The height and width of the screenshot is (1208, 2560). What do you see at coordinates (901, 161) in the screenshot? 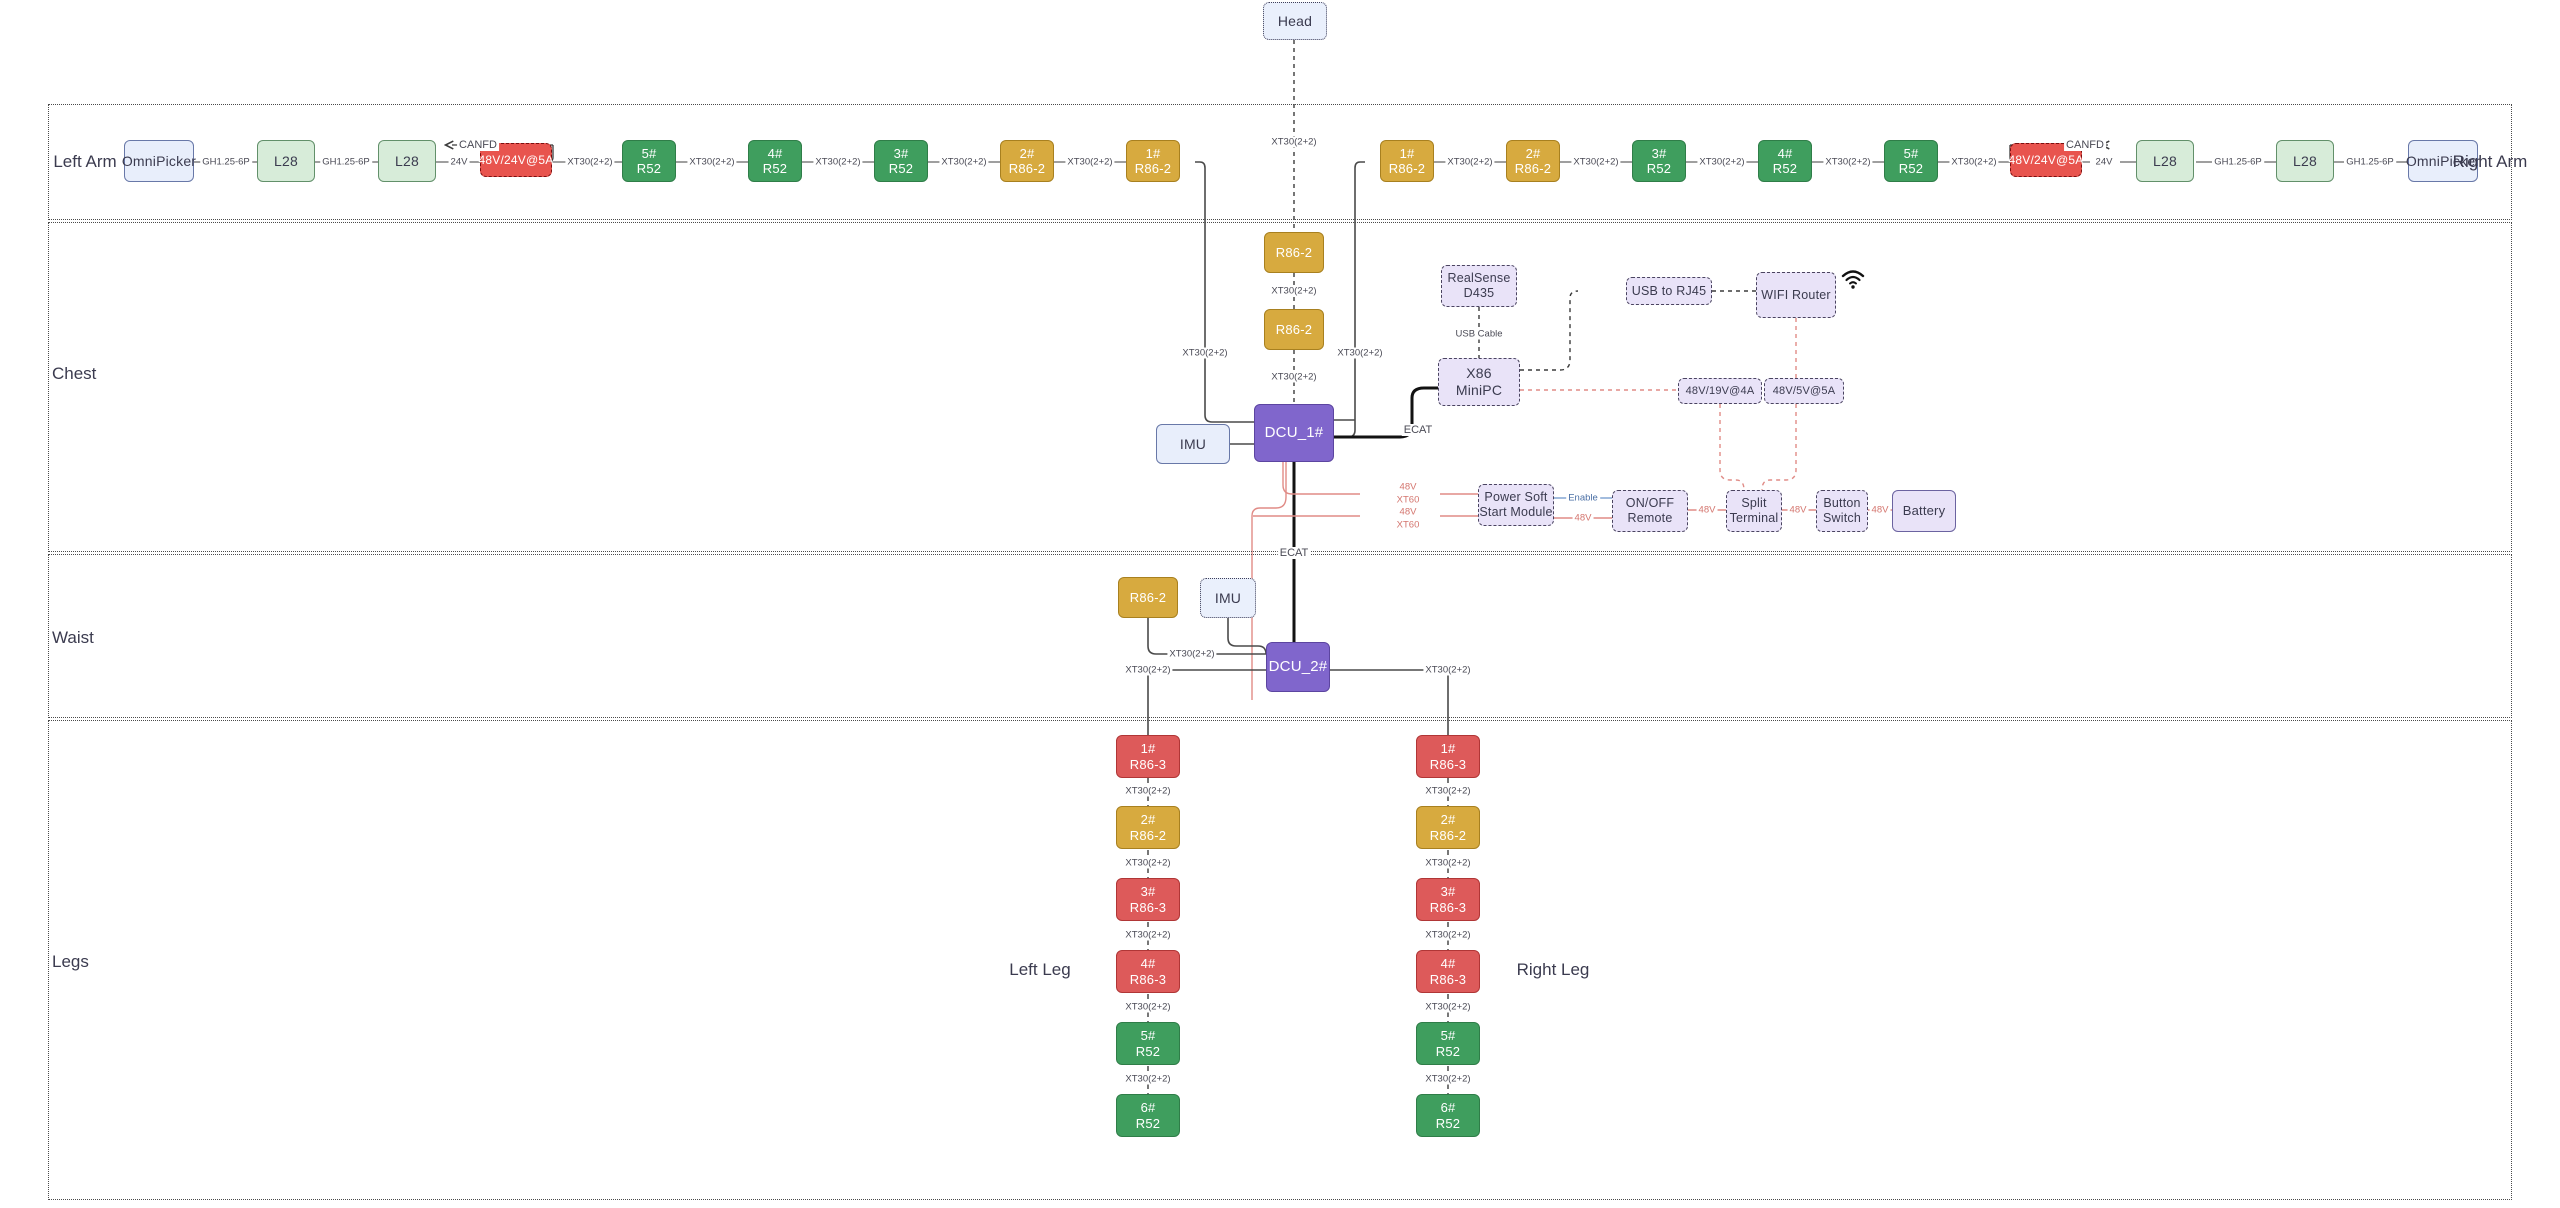
I see `node-la-3: 3# R52` at bounding box center [901, 161].